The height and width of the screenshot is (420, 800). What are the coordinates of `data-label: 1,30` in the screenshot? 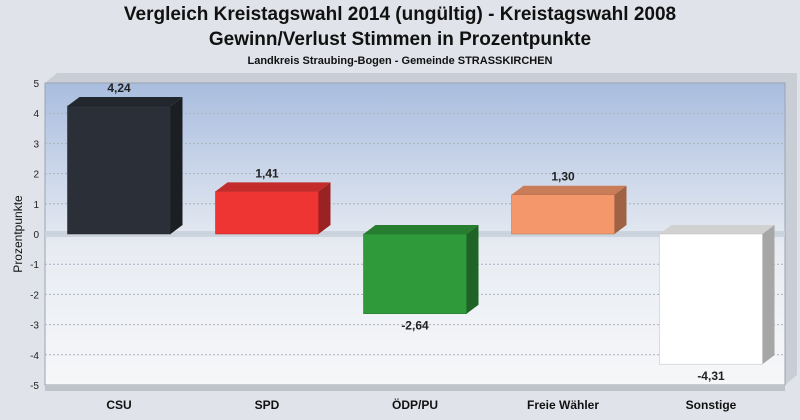 It's located at (563, 177).